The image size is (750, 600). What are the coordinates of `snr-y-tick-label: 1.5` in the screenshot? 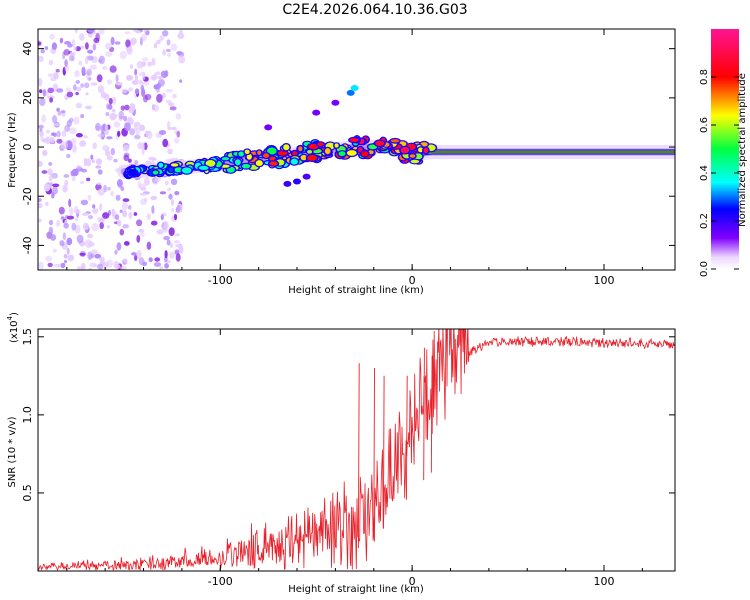 It's located at (27, 337).